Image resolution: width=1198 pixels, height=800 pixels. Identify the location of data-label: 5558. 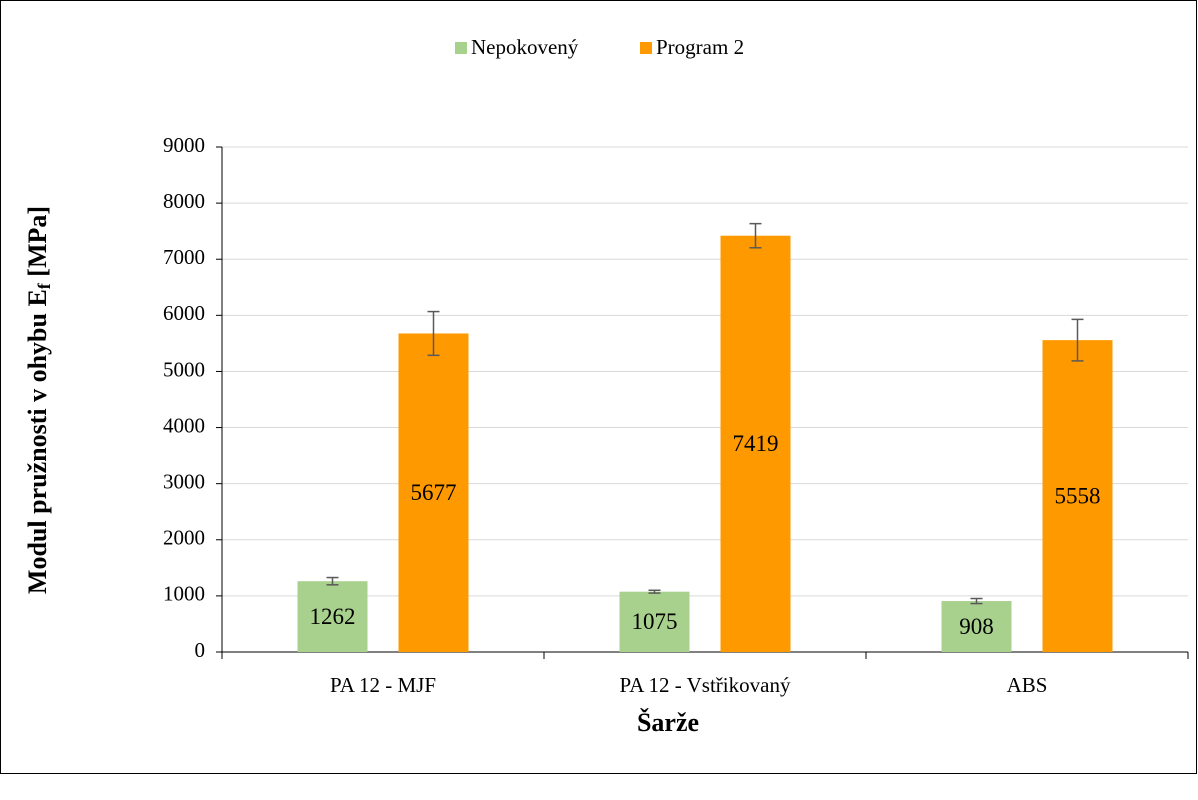
(1078, 495).